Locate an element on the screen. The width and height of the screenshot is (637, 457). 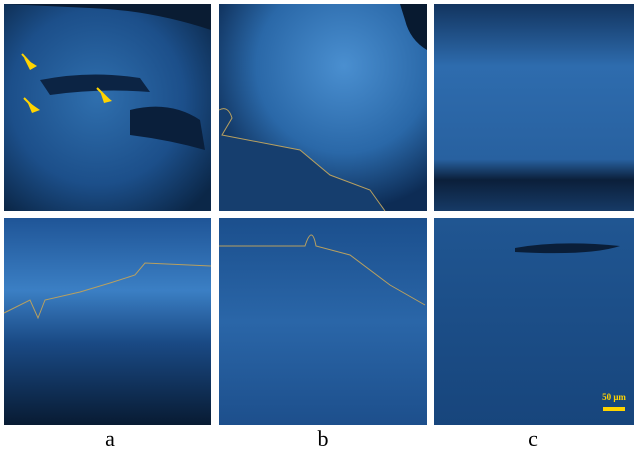
arrows is located at coordinates (66, 83).